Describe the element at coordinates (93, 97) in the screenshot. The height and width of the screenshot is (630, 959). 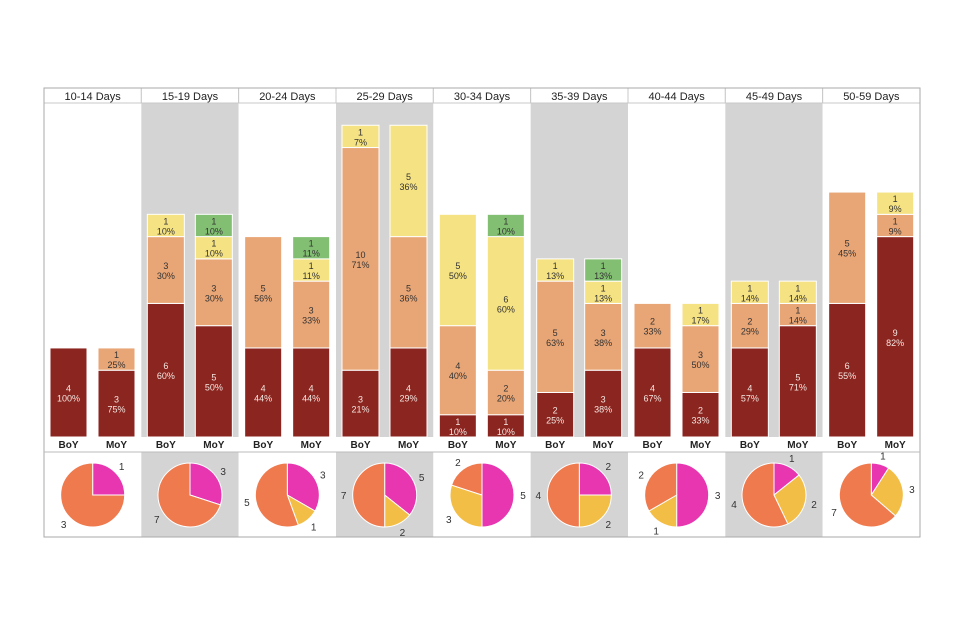
I see `panel-title: 10-14 Days` at that location.